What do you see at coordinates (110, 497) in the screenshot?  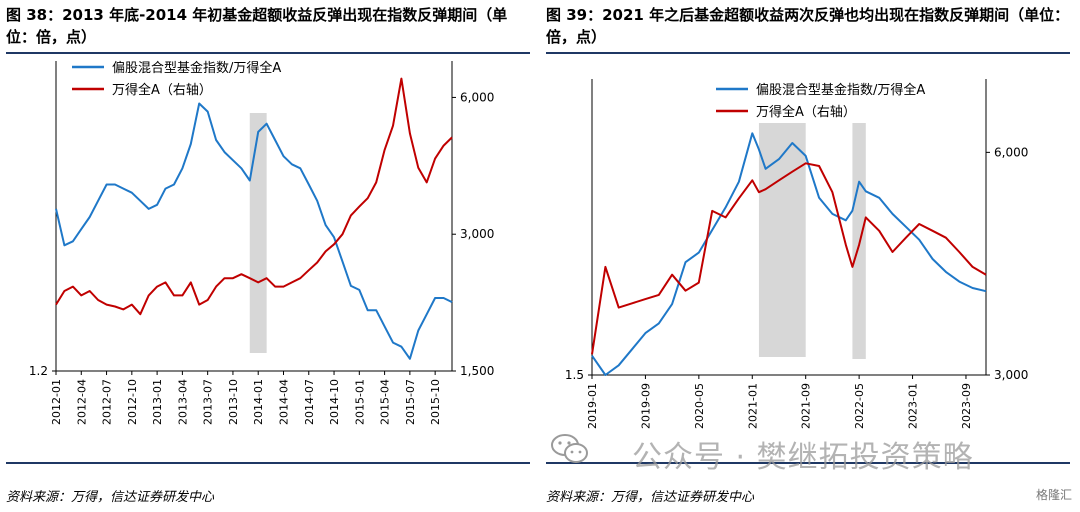 I see `left-source-note: 资料来源：万得，信达证券研发中心` at bounding box center [110, 497].